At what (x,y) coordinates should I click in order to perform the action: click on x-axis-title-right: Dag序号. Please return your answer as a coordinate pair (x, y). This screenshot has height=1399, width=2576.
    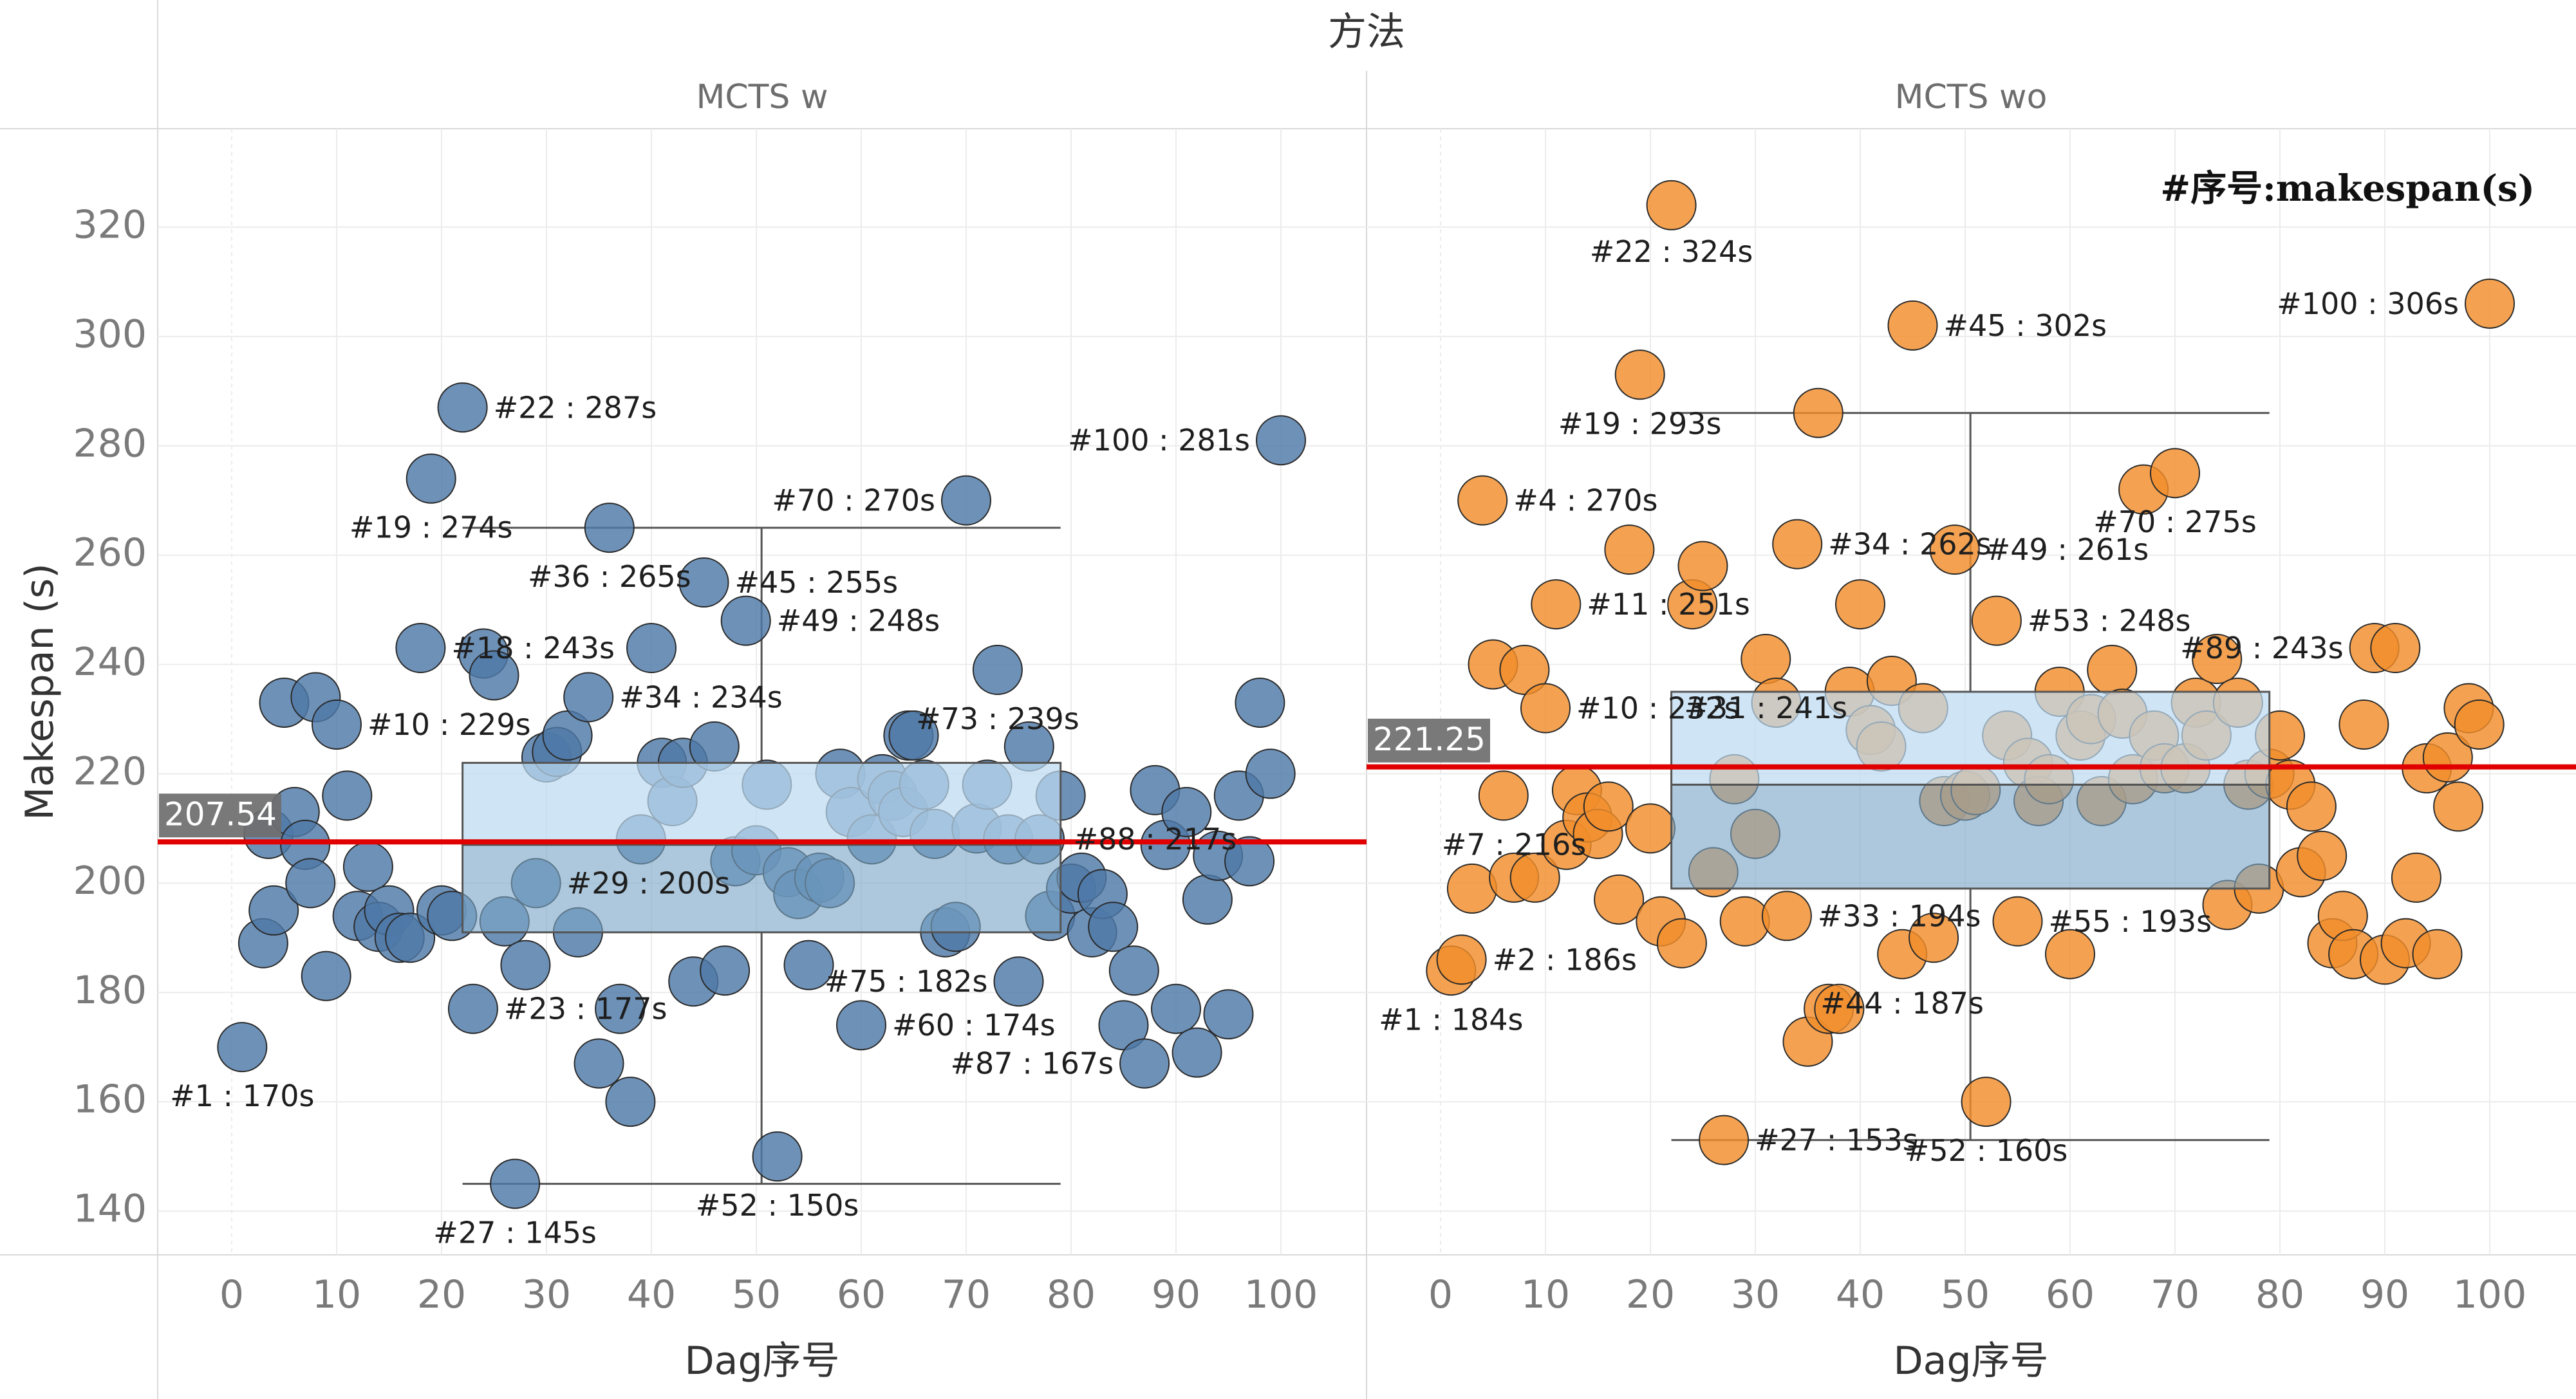
    Looking at the image, I should click on (1970, 1361).